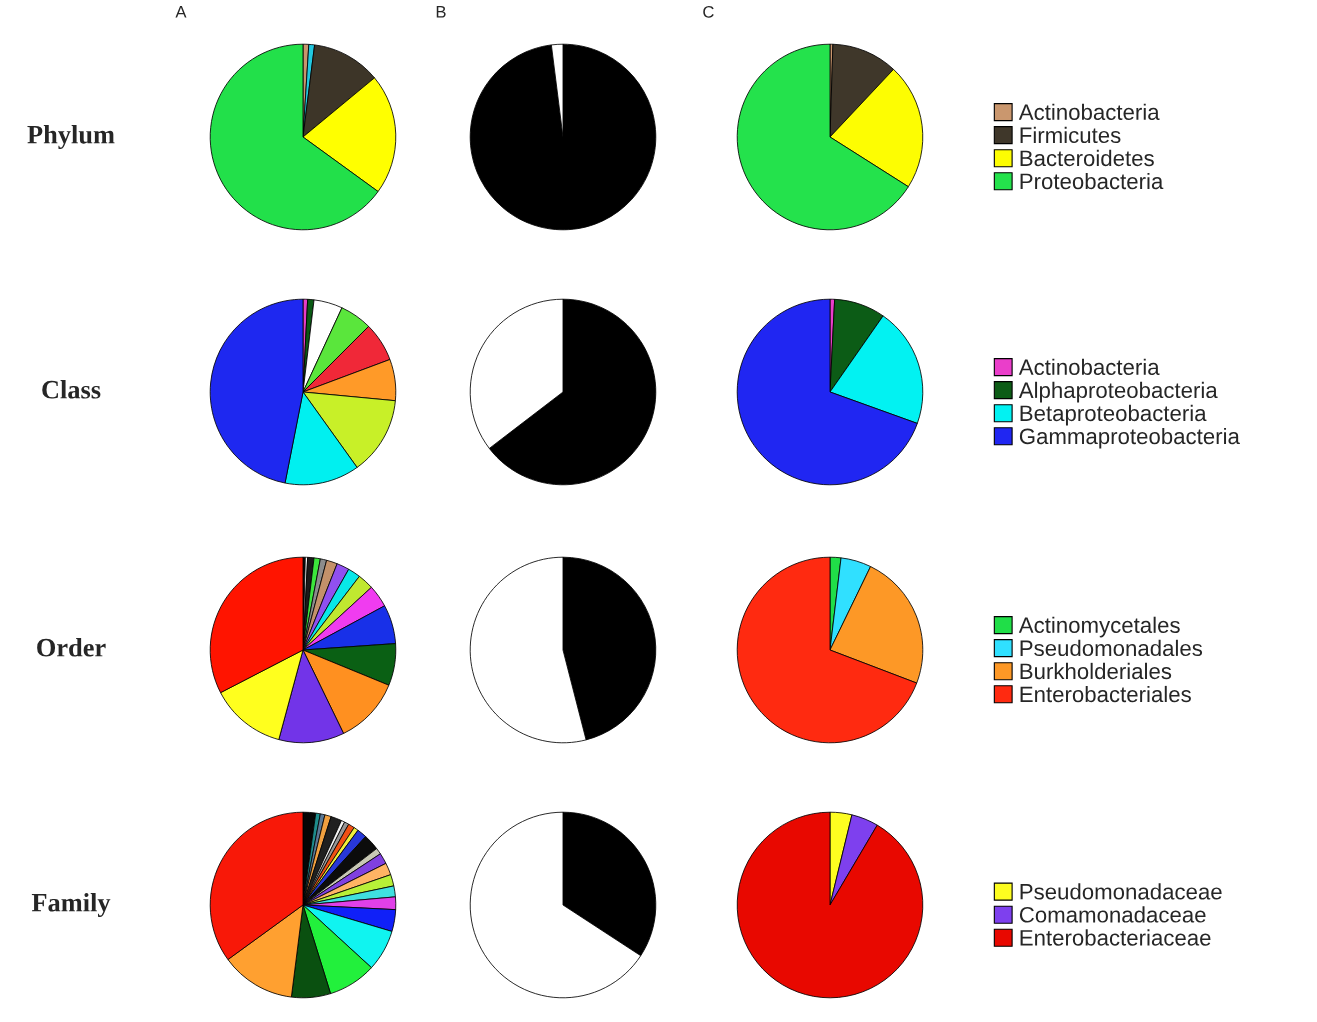  Describe the element at coordinates (1118, 392) in the screenshot. I see `legend-label: Alphaproteobacteria` at that location.